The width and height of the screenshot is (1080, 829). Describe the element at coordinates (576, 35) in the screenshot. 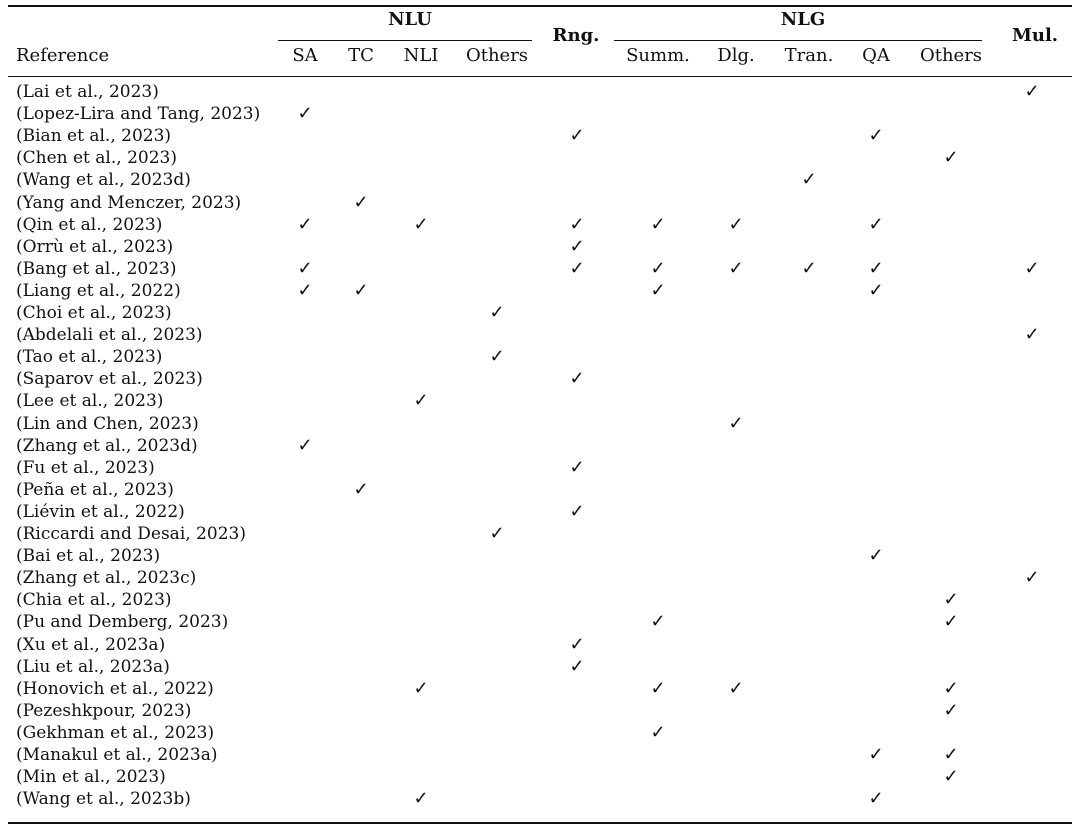

I see `rng-group-header: Rng.` at that location.